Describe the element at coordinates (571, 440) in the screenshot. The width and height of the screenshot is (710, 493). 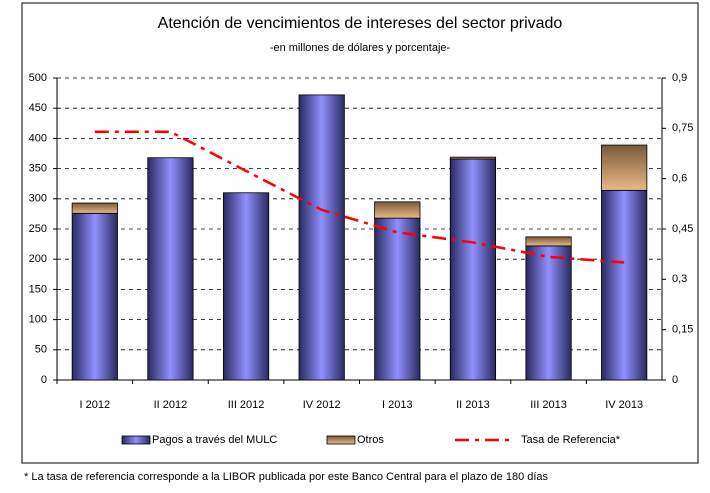
I see `legend-label: Tasa de Referencia*` at that location.